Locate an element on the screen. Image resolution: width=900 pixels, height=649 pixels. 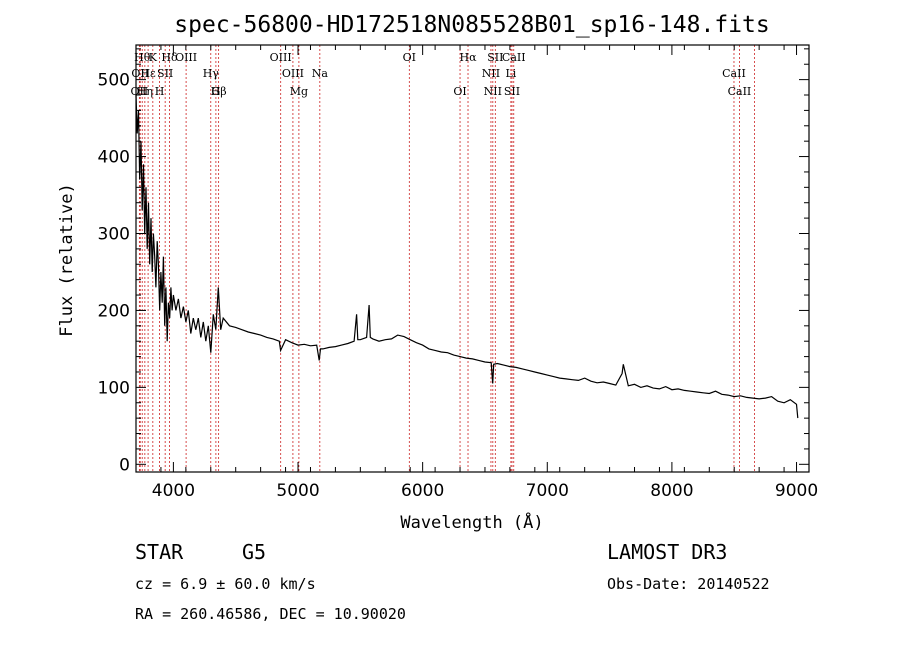
ra-dec: RA = 260.46586, DEC = 10.90020 is located at coordinates (270, 614).